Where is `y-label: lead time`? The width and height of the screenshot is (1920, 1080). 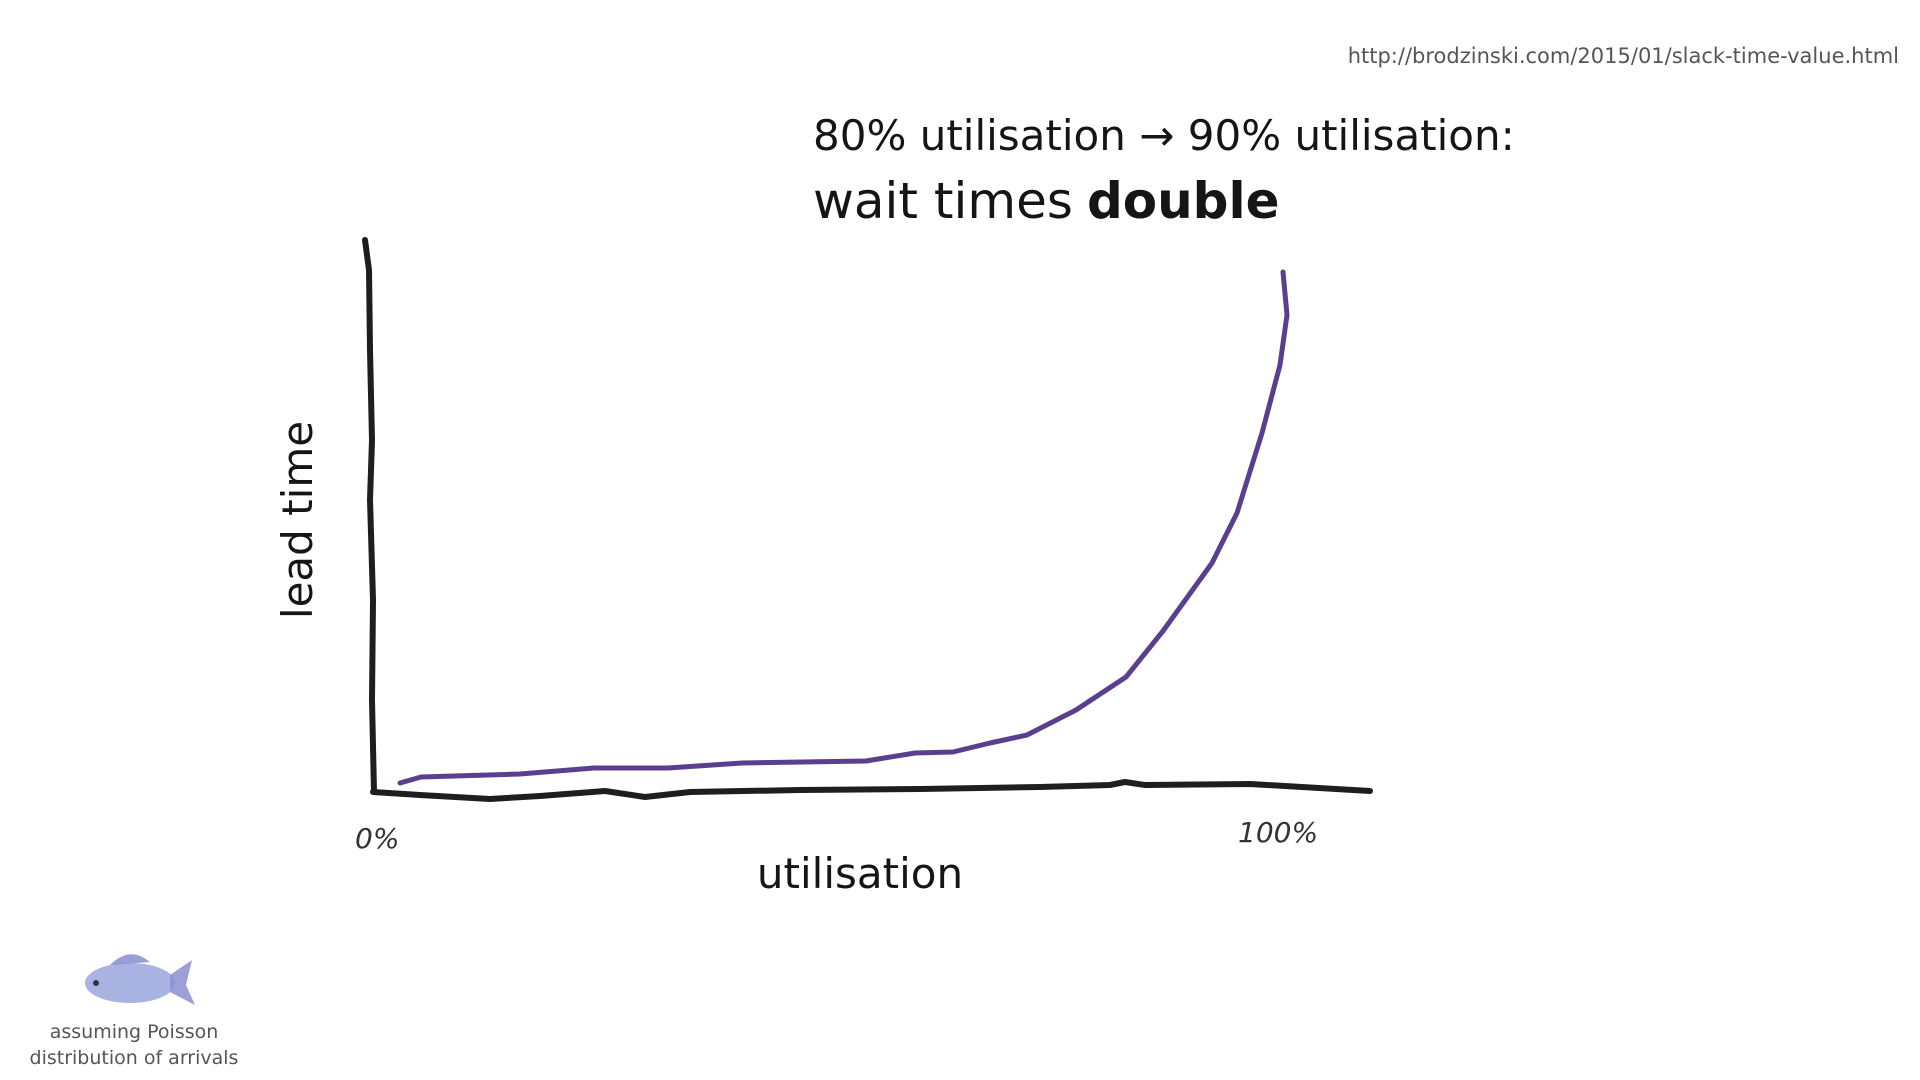
y-label: lead time is located at coordinates (297, 520).